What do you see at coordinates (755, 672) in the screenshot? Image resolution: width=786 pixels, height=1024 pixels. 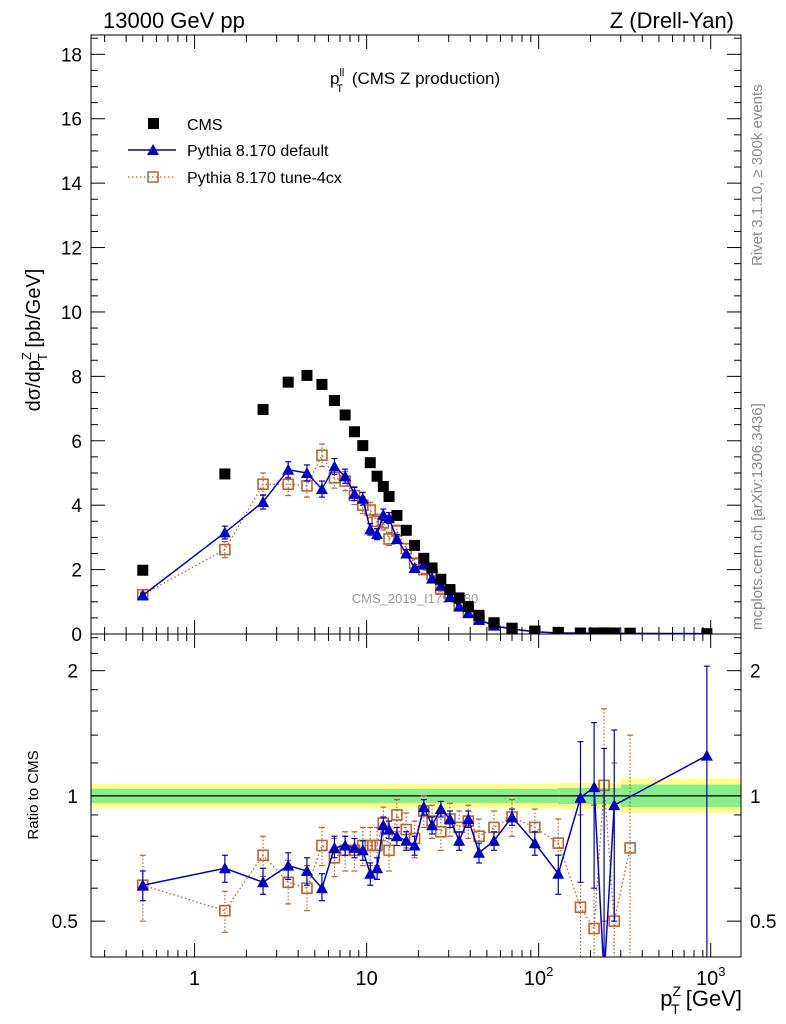 I see `ratio-y-tick-label-right: 2` at bounding box center [755, 672].